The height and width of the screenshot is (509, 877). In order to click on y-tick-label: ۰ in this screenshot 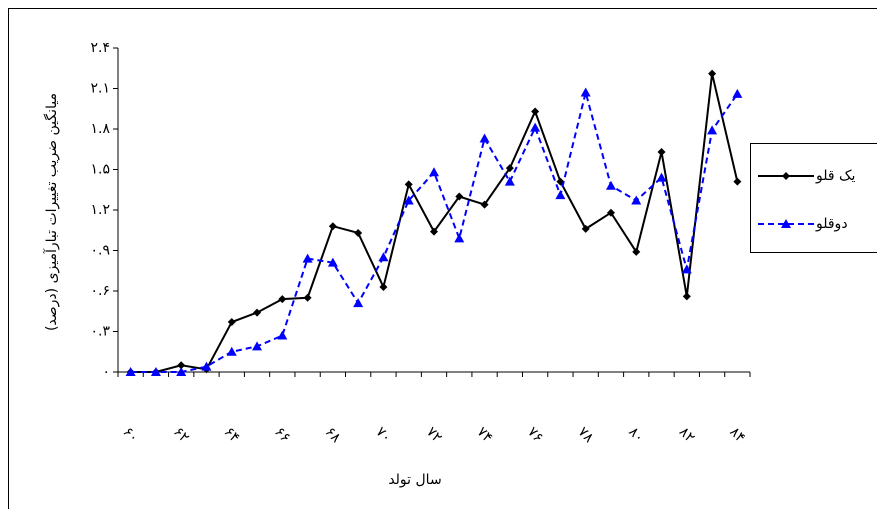, I will do `click(106, 372)`.